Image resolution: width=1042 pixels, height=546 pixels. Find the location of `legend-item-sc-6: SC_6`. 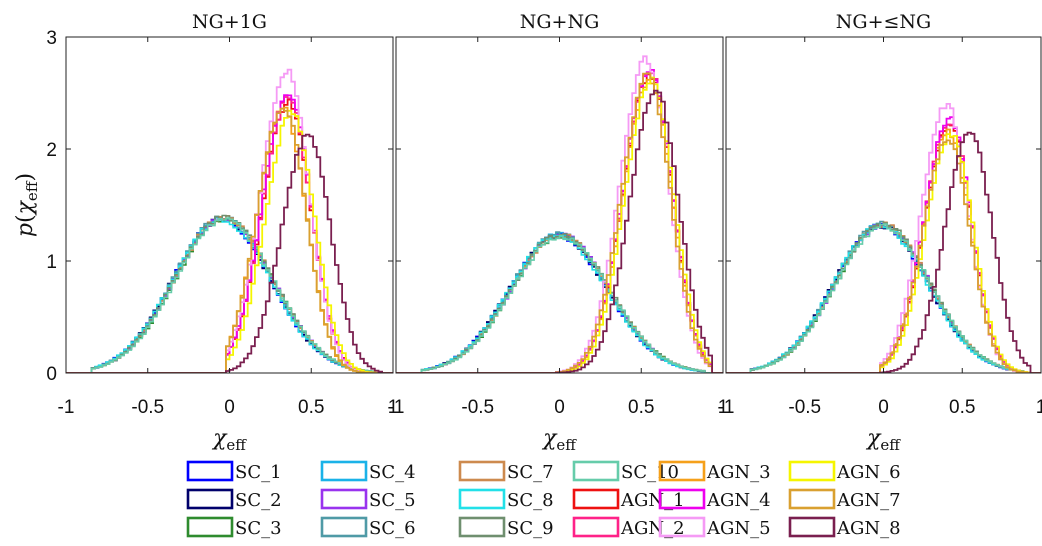

legend-item-sc-6: SC_6 is located at coordinates (368, 527).